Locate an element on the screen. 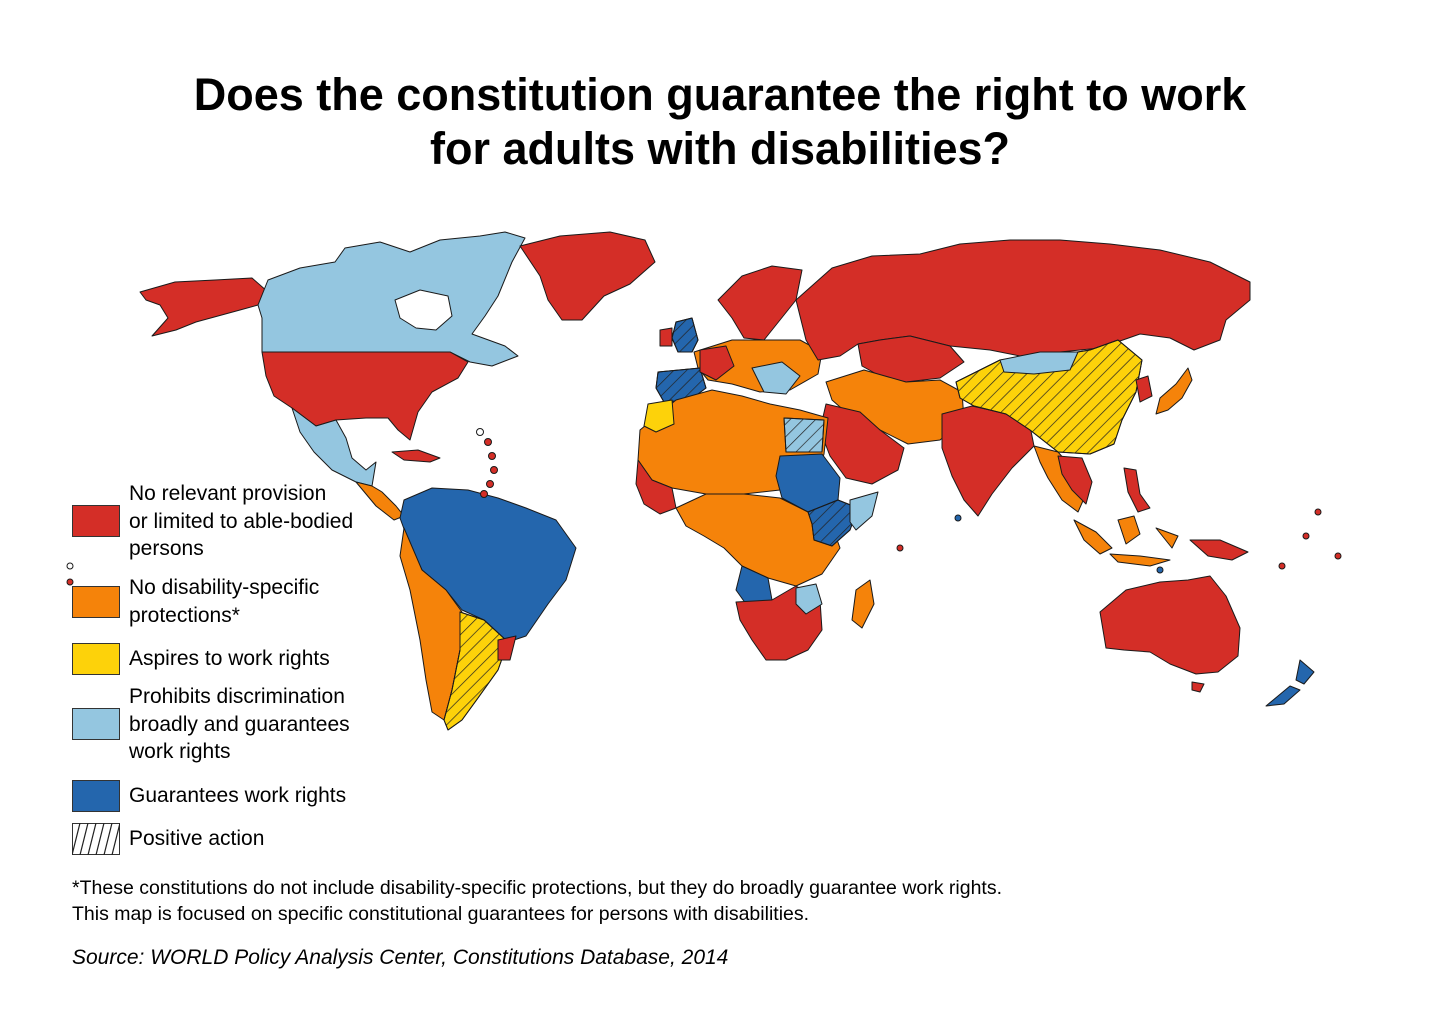 Image resolution: width=1440 pixels, height=1016 pixels. region-france is located at coordinates (717, 363).